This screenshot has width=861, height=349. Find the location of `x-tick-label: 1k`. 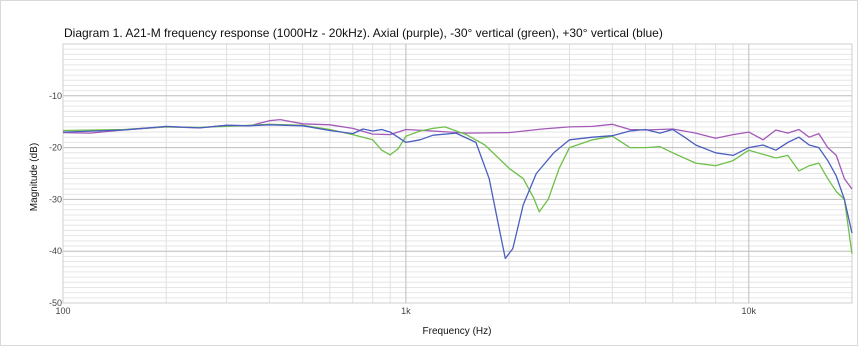

x-tick-label: 1k is located at coordinates (406, 311).